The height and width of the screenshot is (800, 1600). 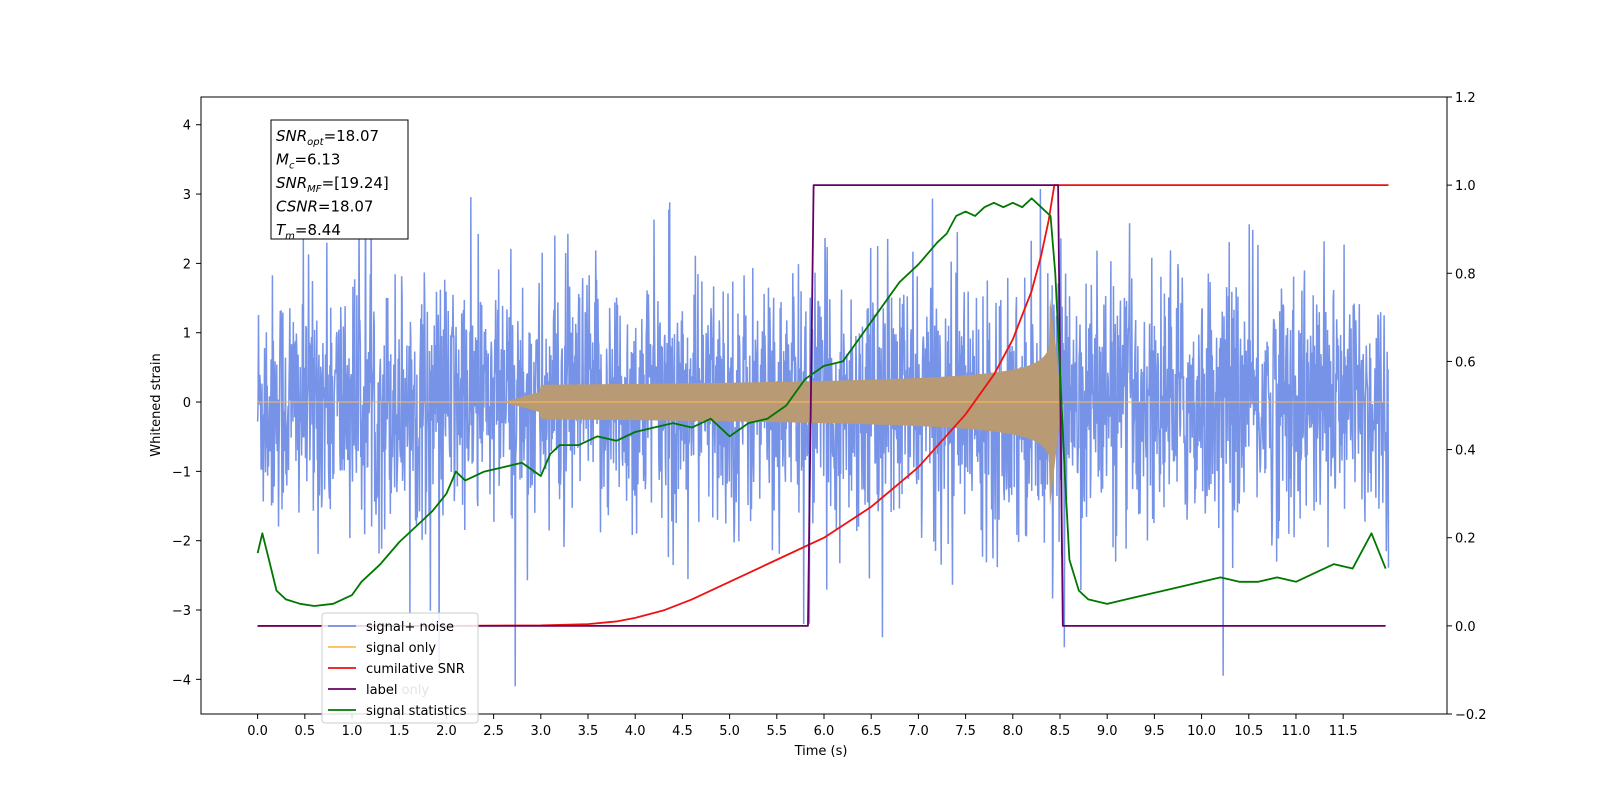 I want to click on y2-tick-label: −0.2, so click(x=1471, y=715).